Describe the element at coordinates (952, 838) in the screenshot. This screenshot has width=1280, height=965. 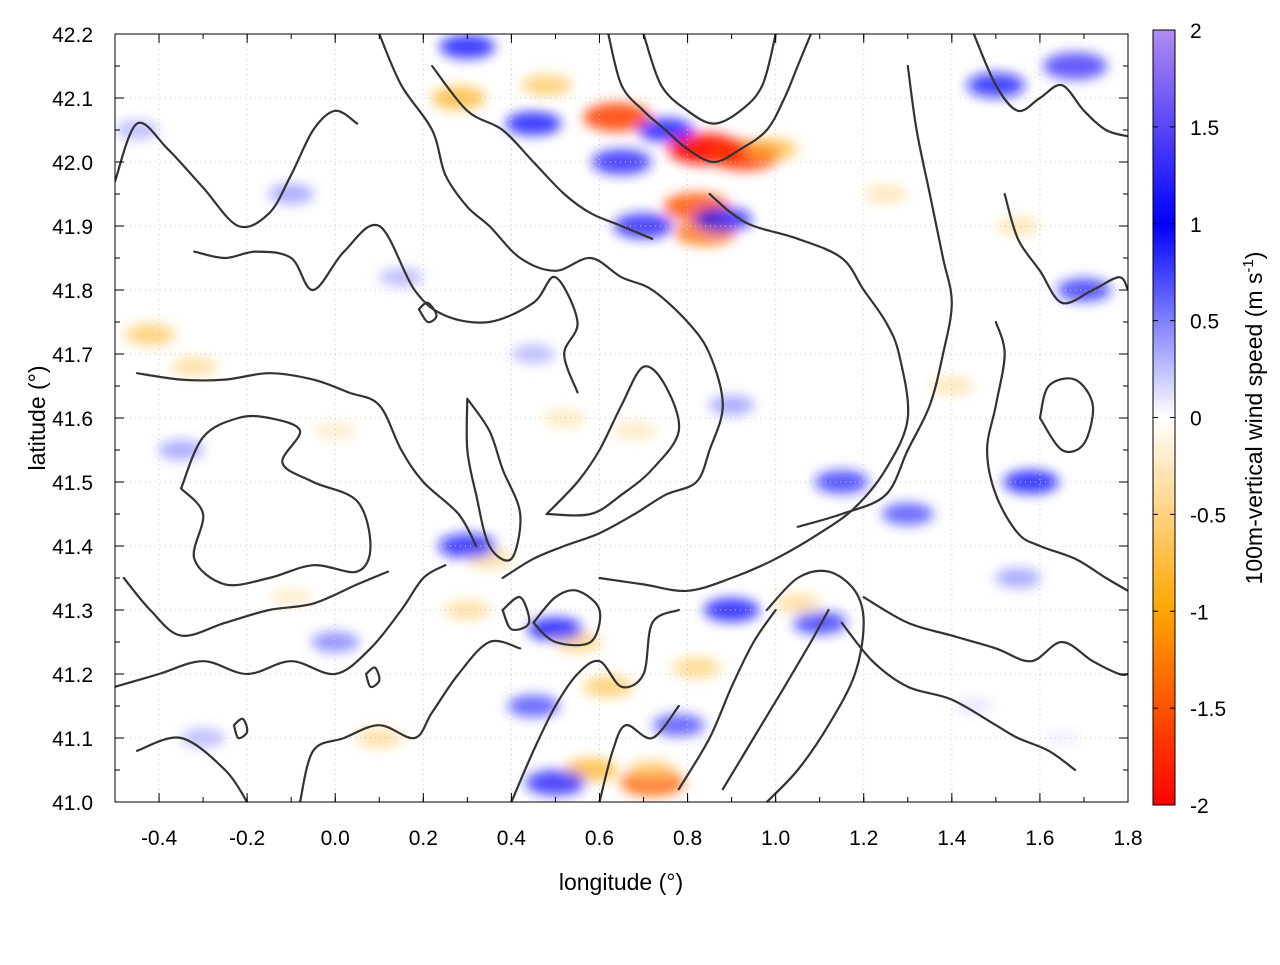
I see `x-tick-label-9: 1.4` at that location.